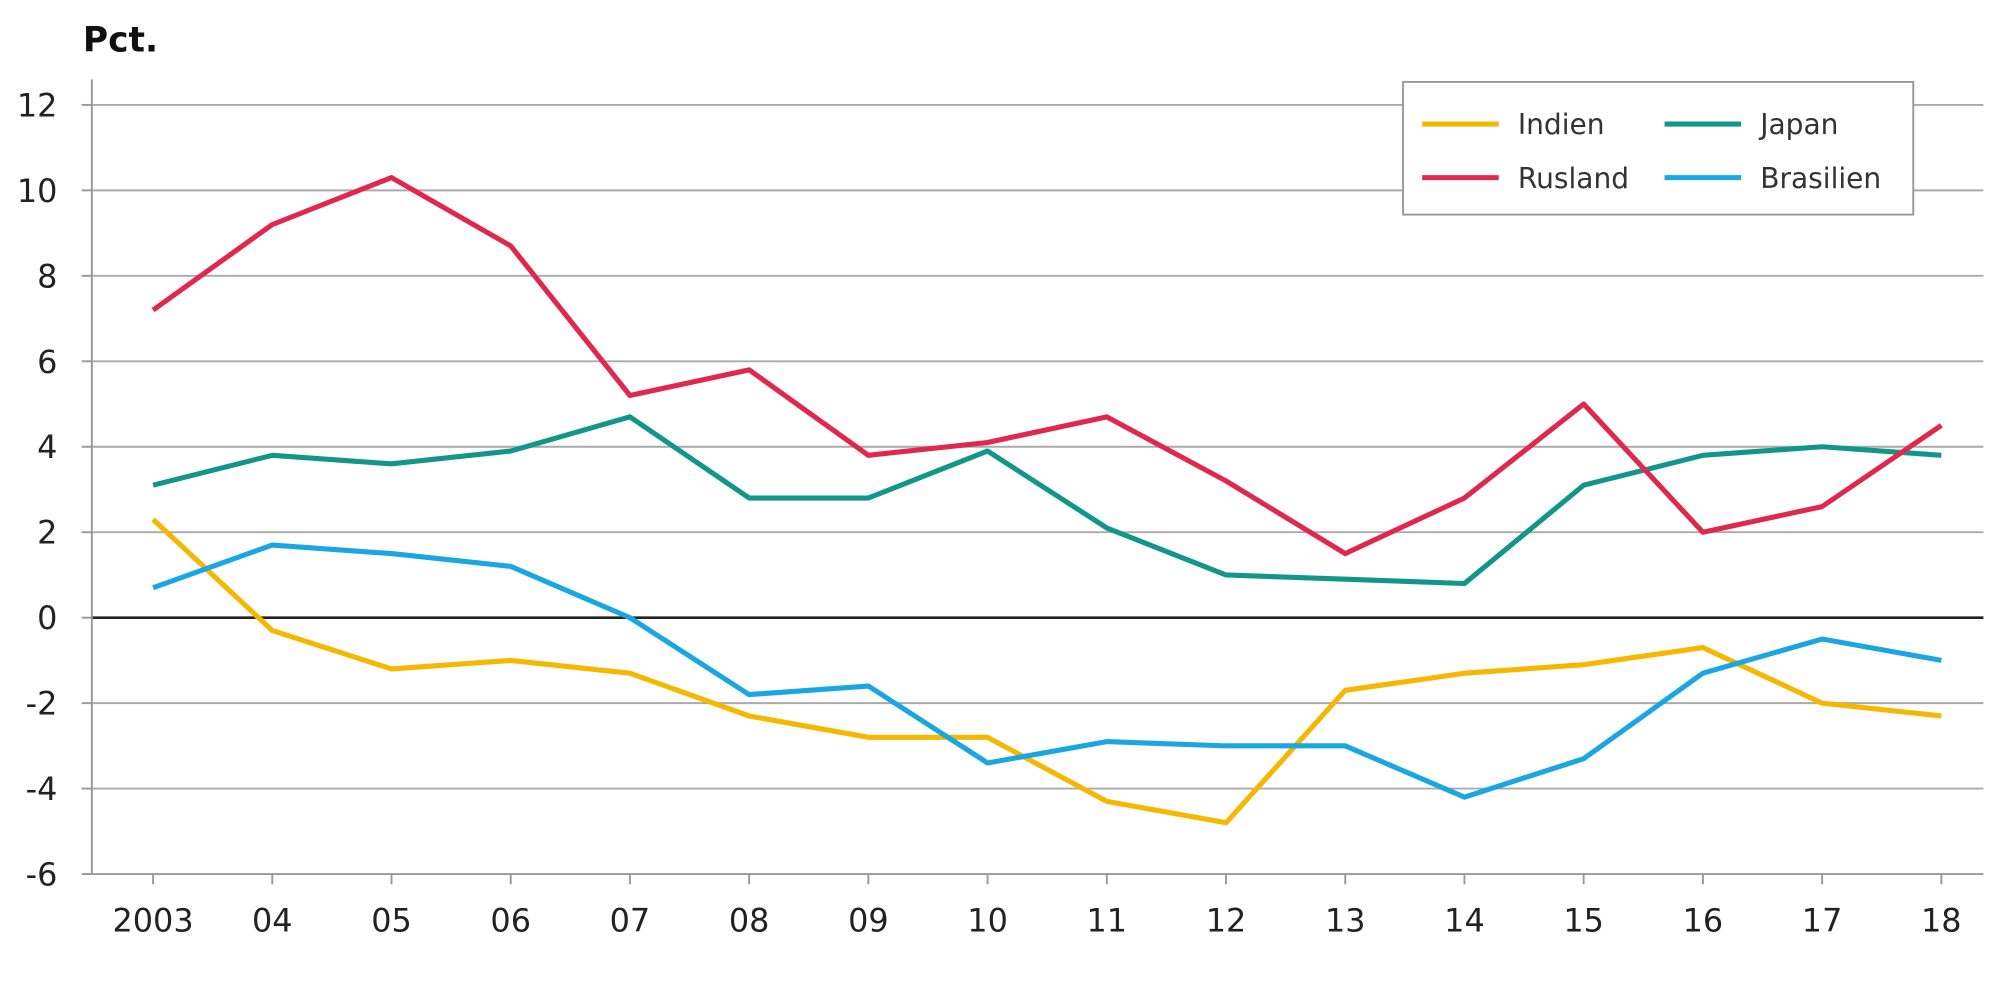 The image size is (2000, 993). What do you see at coordinates (1822, 920) in the screenshot?
I see `x-tick-label: 17` at bounding box center [1822, 920].